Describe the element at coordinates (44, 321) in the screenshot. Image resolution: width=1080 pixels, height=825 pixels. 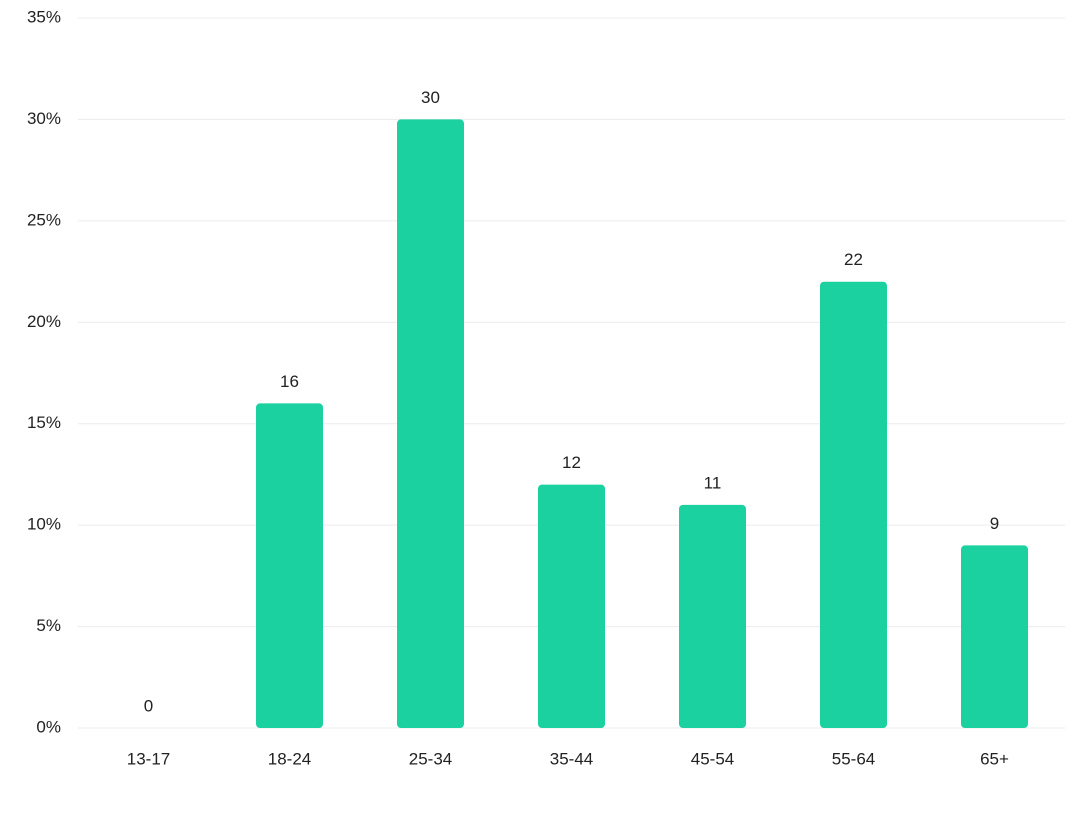
I see `y-tick-label: 20%` at that location.